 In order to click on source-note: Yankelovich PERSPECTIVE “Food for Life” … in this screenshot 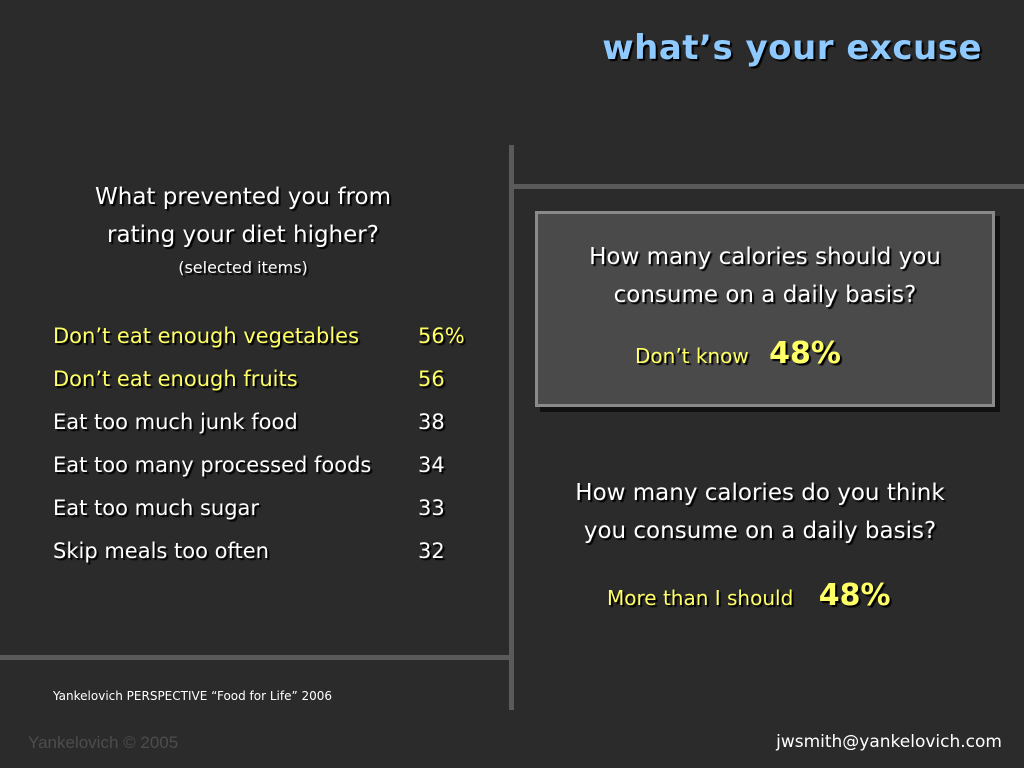, I will do `click(193, 696)`.